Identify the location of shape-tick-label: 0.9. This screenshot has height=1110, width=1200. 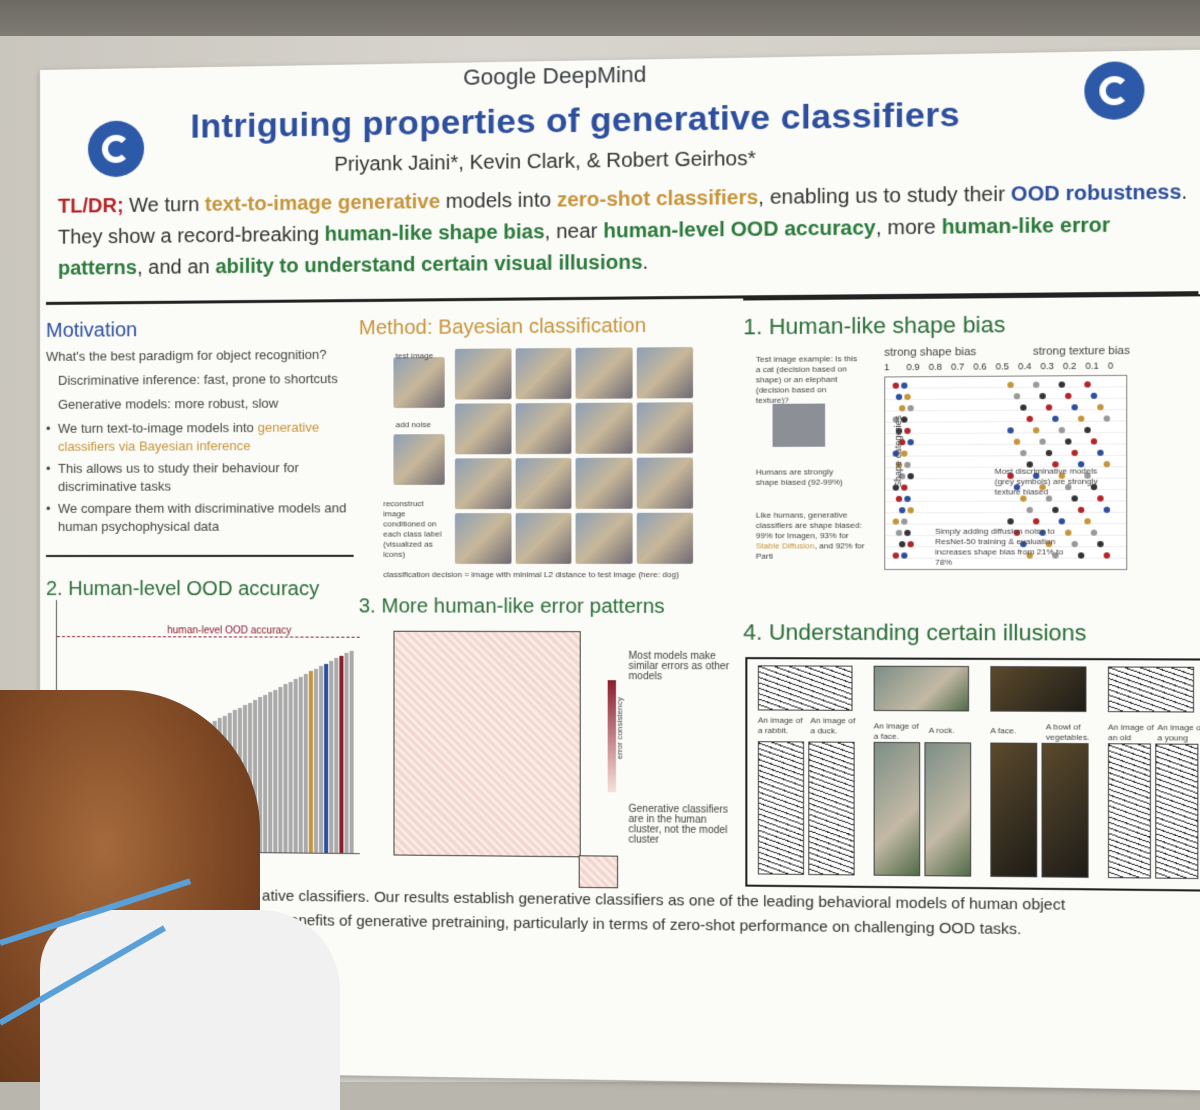
(912, 367).